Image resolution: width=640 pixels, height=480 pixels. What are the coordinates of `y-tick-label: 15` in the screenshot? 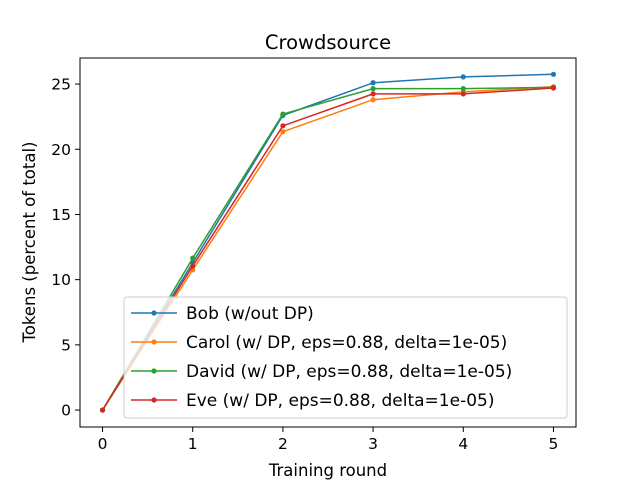 It's located at (61, 215).